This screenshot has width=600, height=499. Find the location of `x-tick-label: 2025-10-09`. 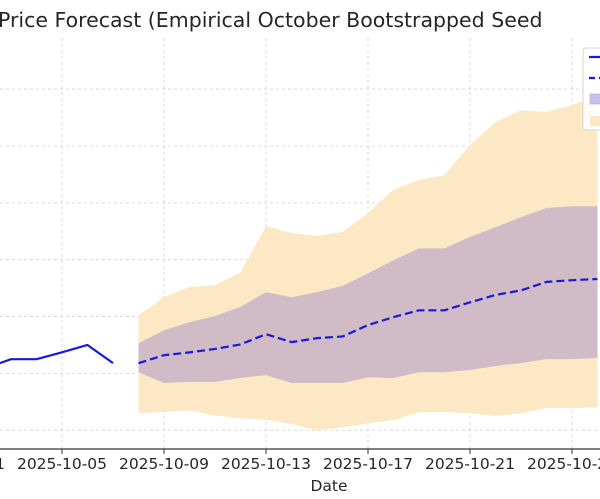

x-tick-label: 2025-10-09 is located at coordinates (164, 464).